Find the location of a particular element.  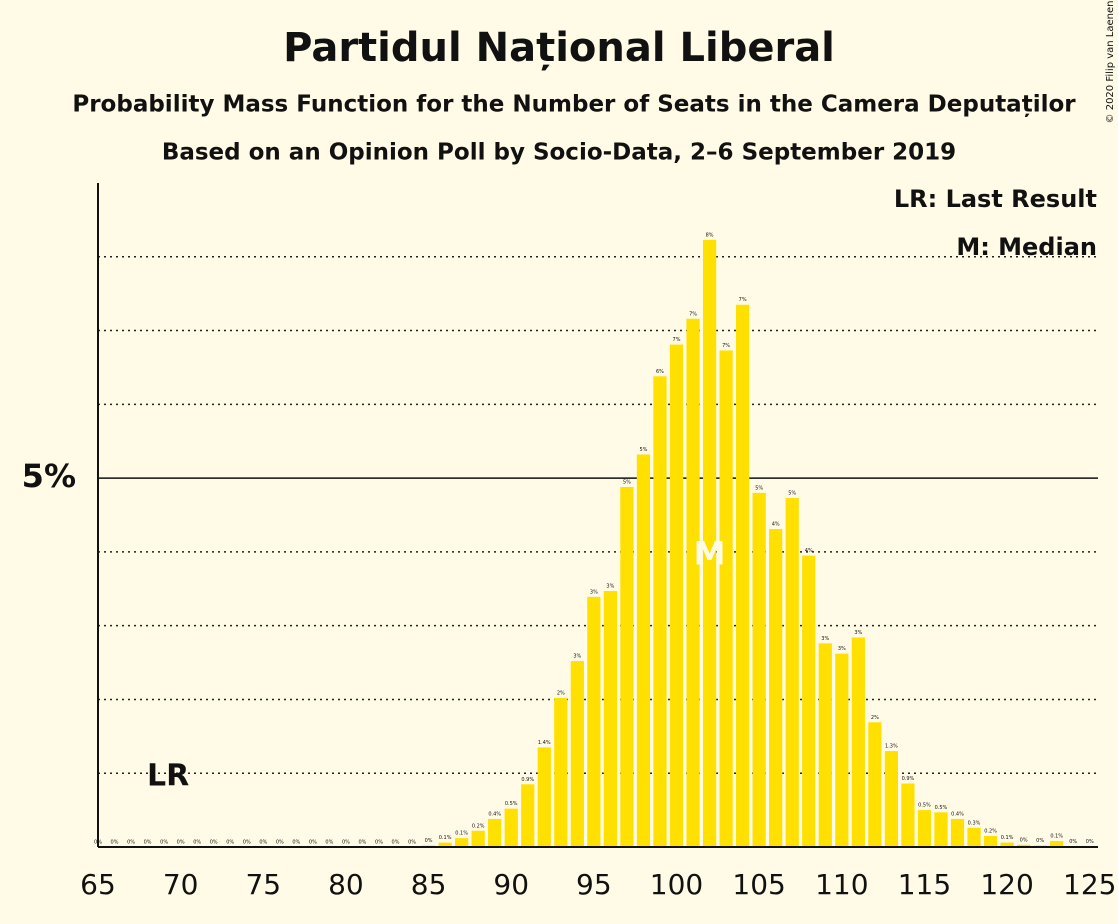

x-tick-label: 110 is located at coordinates (841, 884).